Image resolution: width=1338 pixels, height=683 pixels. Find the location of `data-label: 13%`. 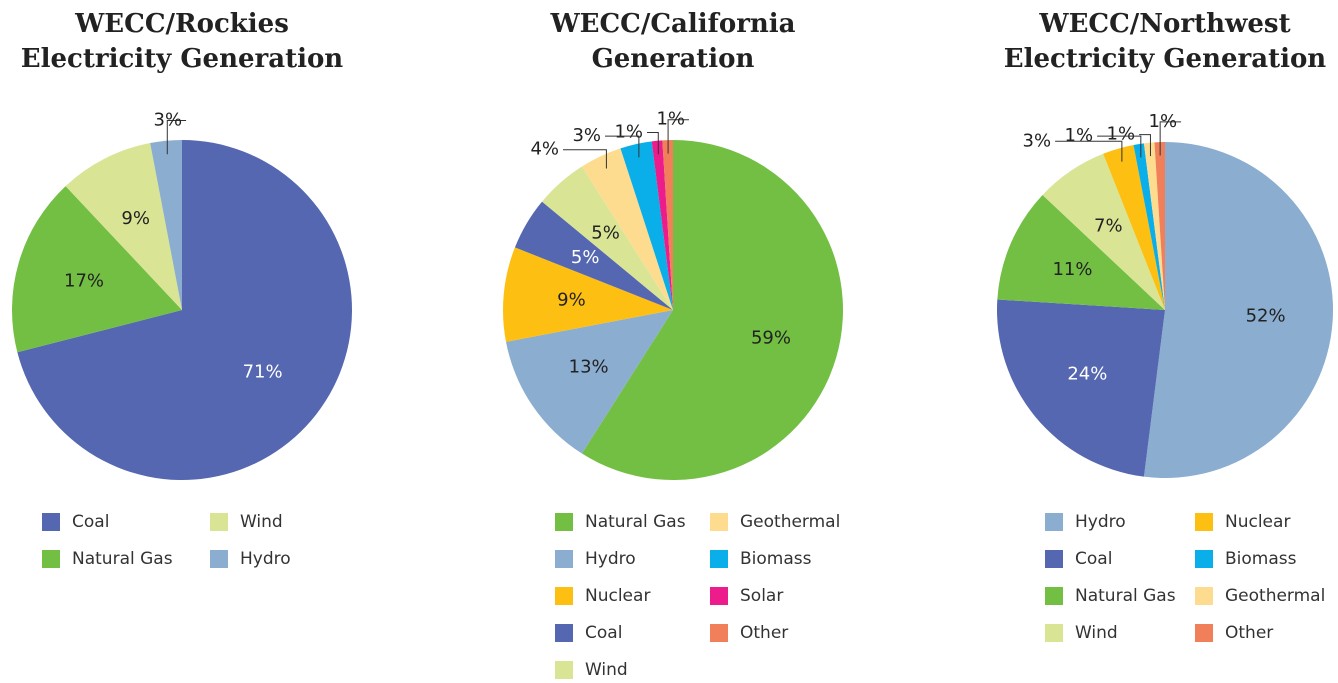

data-label: 13% is located at coordinates (589, 366).